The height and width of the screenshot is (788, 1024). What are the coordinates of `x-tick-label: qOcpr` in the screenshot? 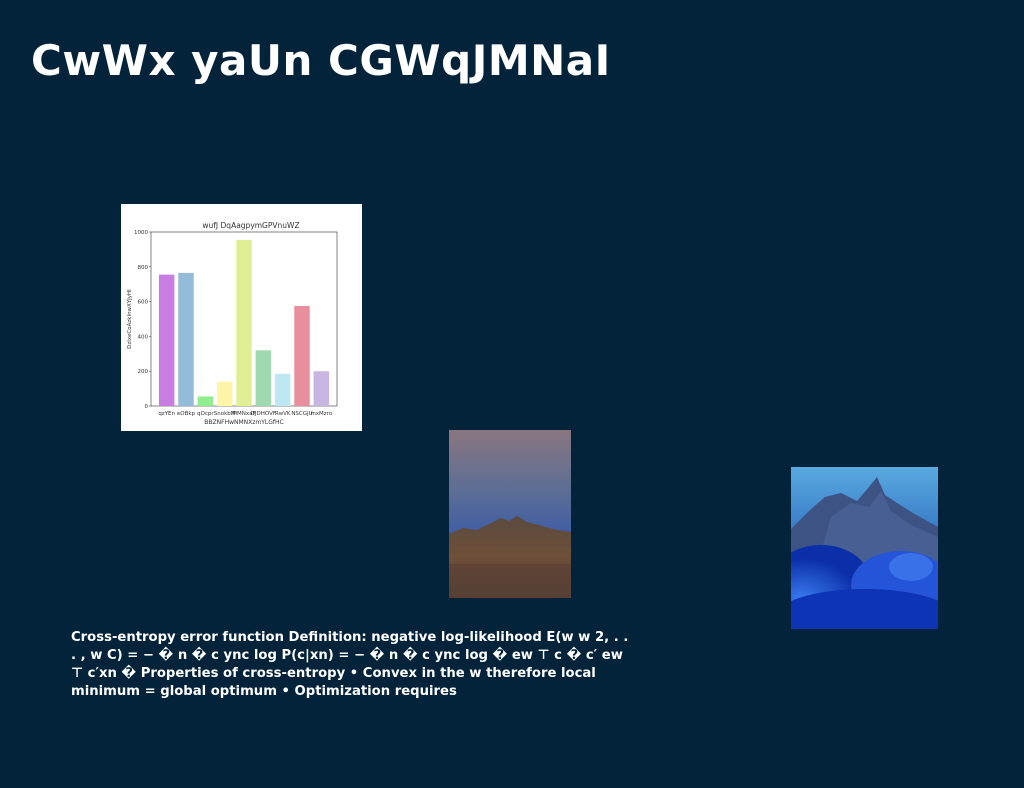 It's located at (205, 414).